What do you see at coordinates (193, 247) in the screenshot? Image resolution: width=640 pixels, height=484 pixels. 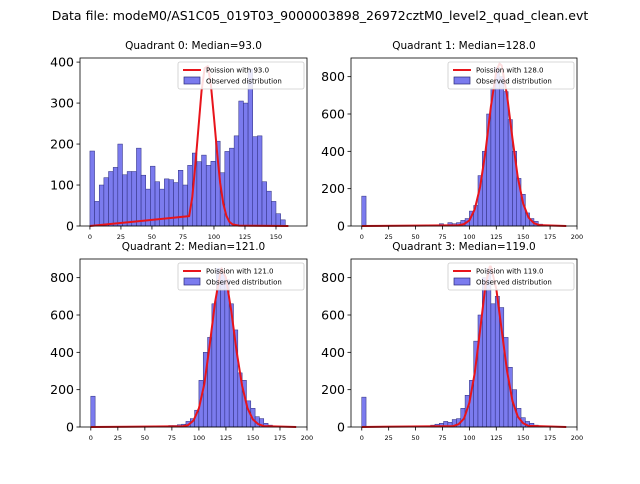 I see `panel-title: Quadrant 2: Median=121.0` at bounding box center [193, 247].